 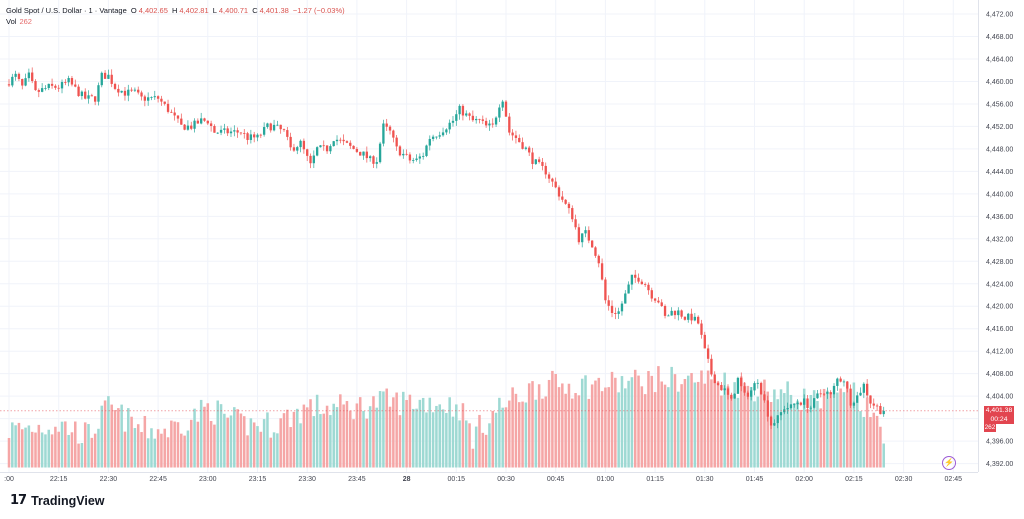 I want to click on time-tick-label: 22:30, so click(x=109, y=479).